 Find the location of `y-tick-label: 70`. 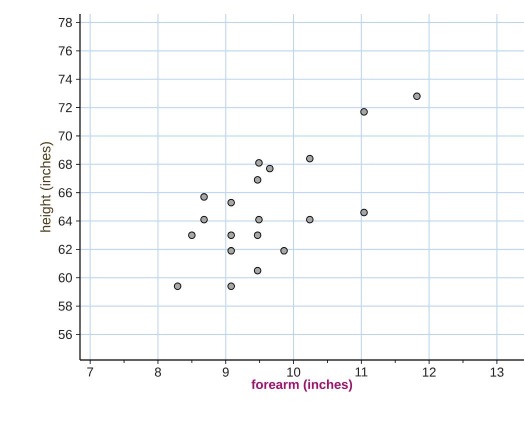

y-tick-label: 70 is located at coordinates (65, 136).